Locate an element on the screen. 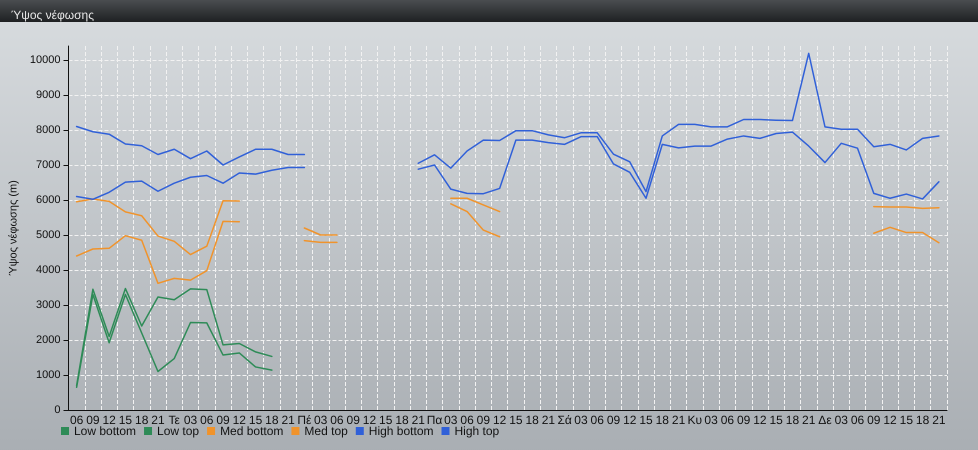 This screenshot has height=450, width=978. legend-label: Med top is located at coordinates (326, 431).